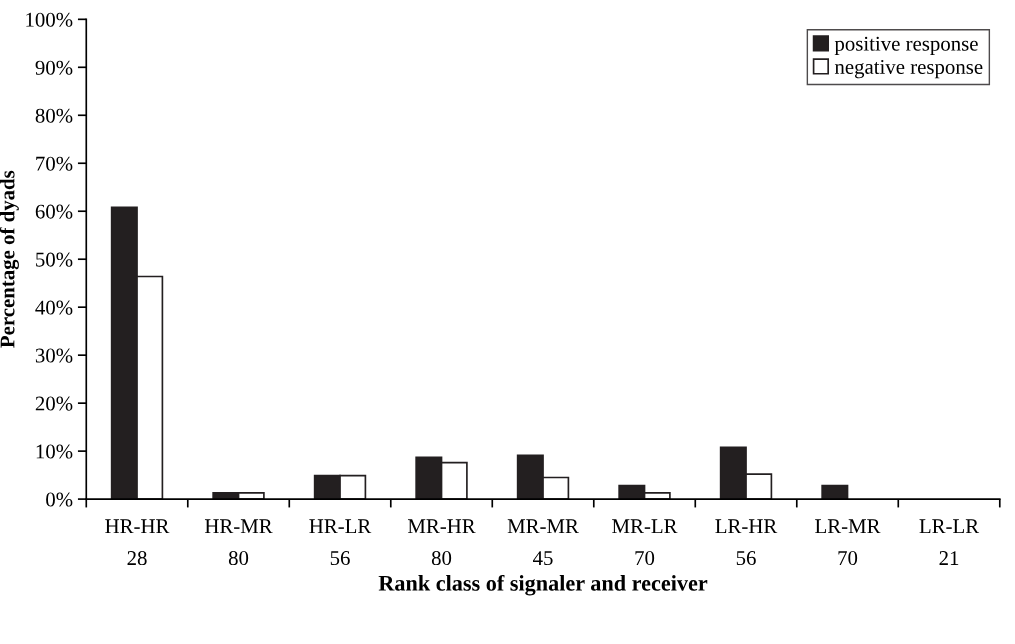  What do you see at coordinates (54, 211) in the screenshot?
I see `y-tick-label: 60%` at bounding box center [54, 211].